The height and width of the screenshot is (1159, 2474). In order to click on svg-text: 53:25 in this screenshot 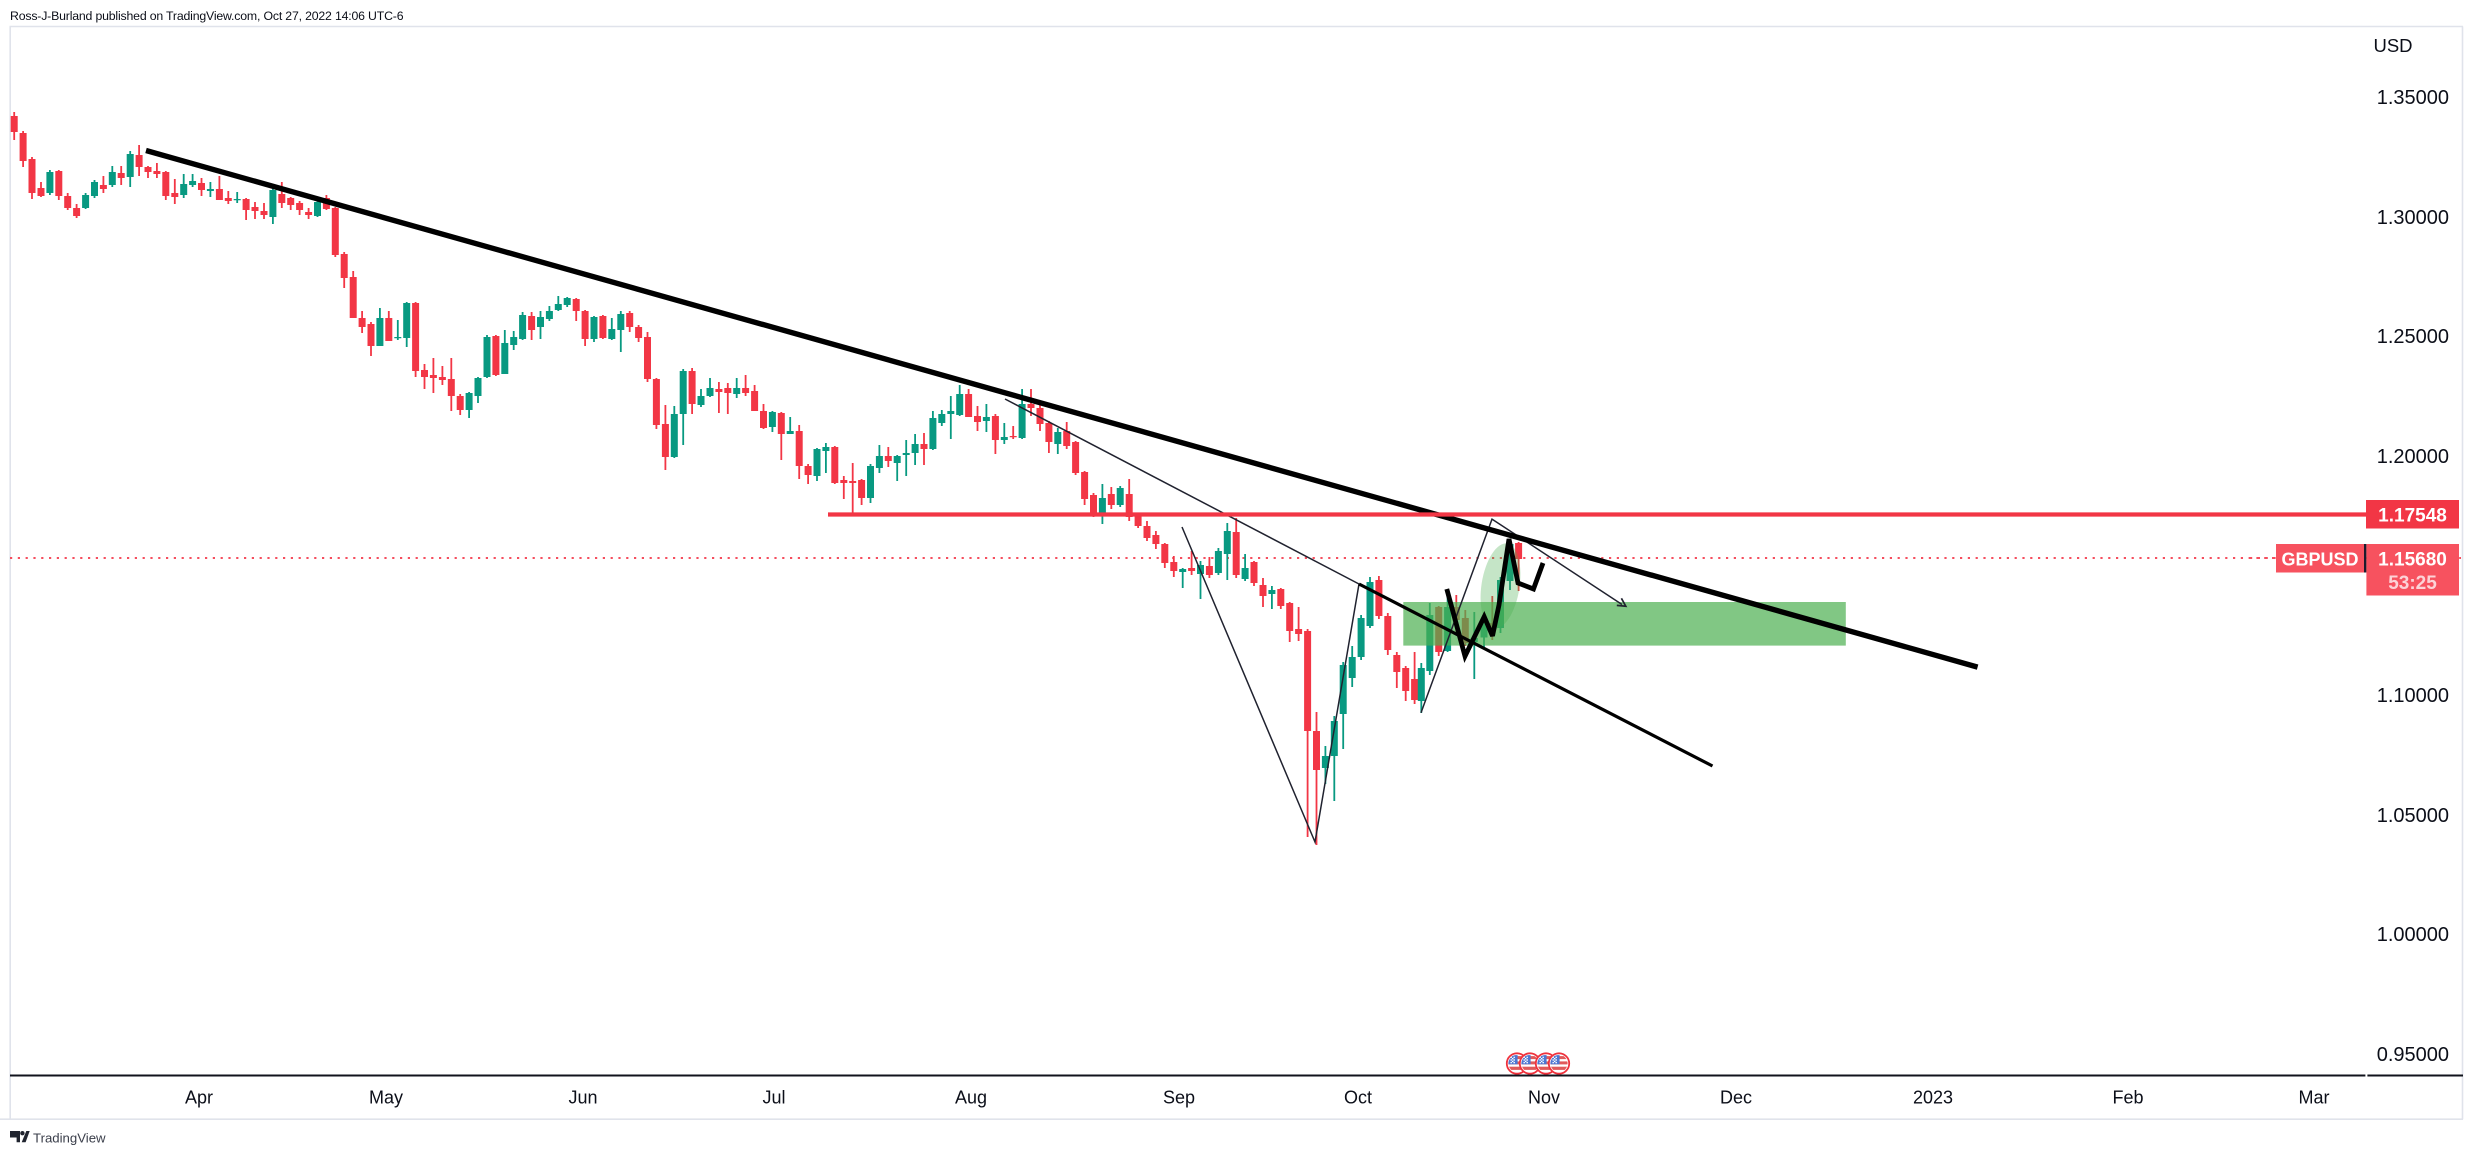, I will do `click(2412, 583)`.